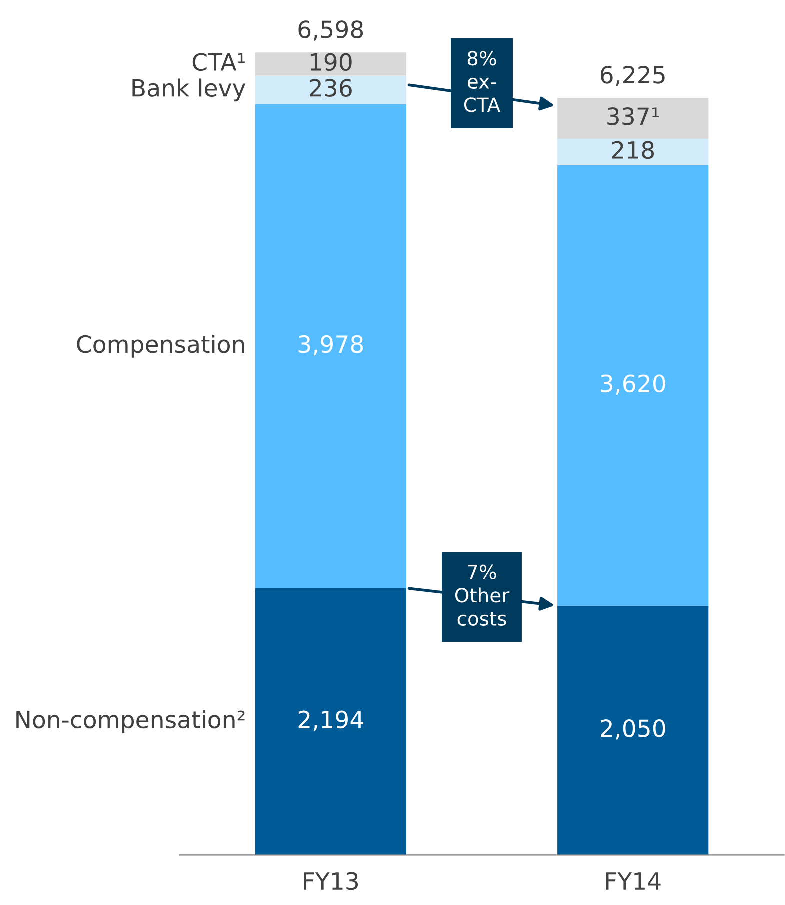 Image resolution: width=785 pixels, height=905 pixels. What do you see at coordinates (331, 881) in the screenshot?
I see `x-tick-label: FY13` at bounding box center [331, 881].